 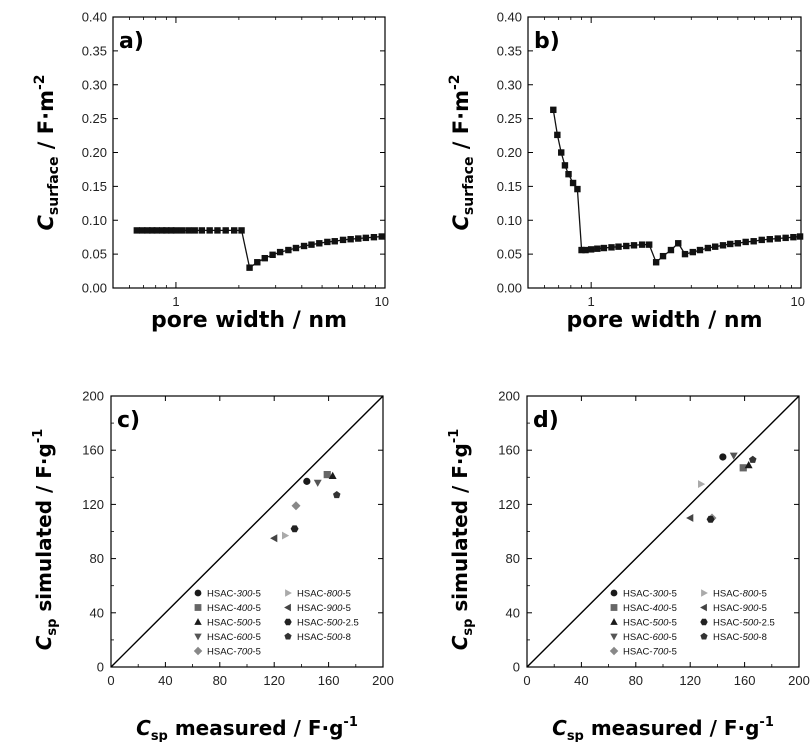 I want to click on y-tick-label: 0.30, so click(x=94, y=84).